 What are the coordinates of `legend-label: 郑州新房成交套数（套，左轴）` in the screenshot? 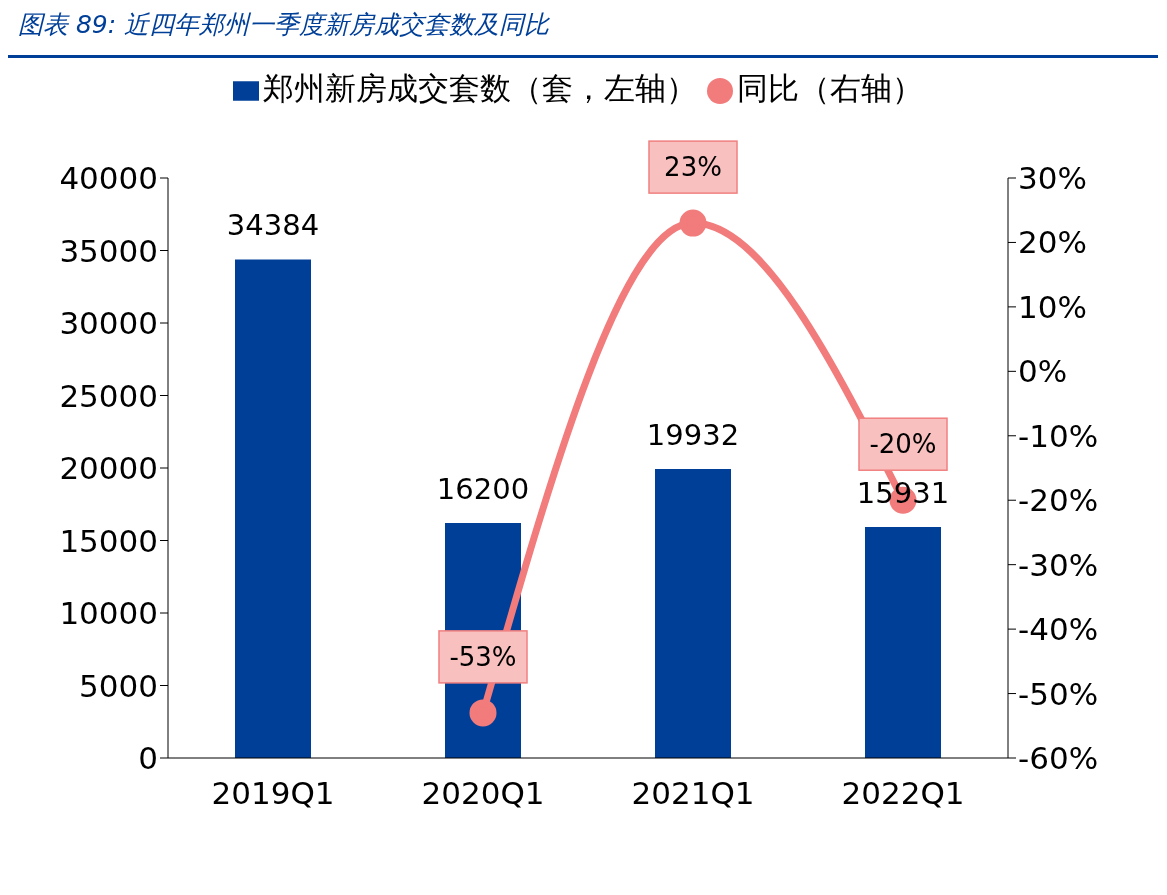 It's located at (480, 88).